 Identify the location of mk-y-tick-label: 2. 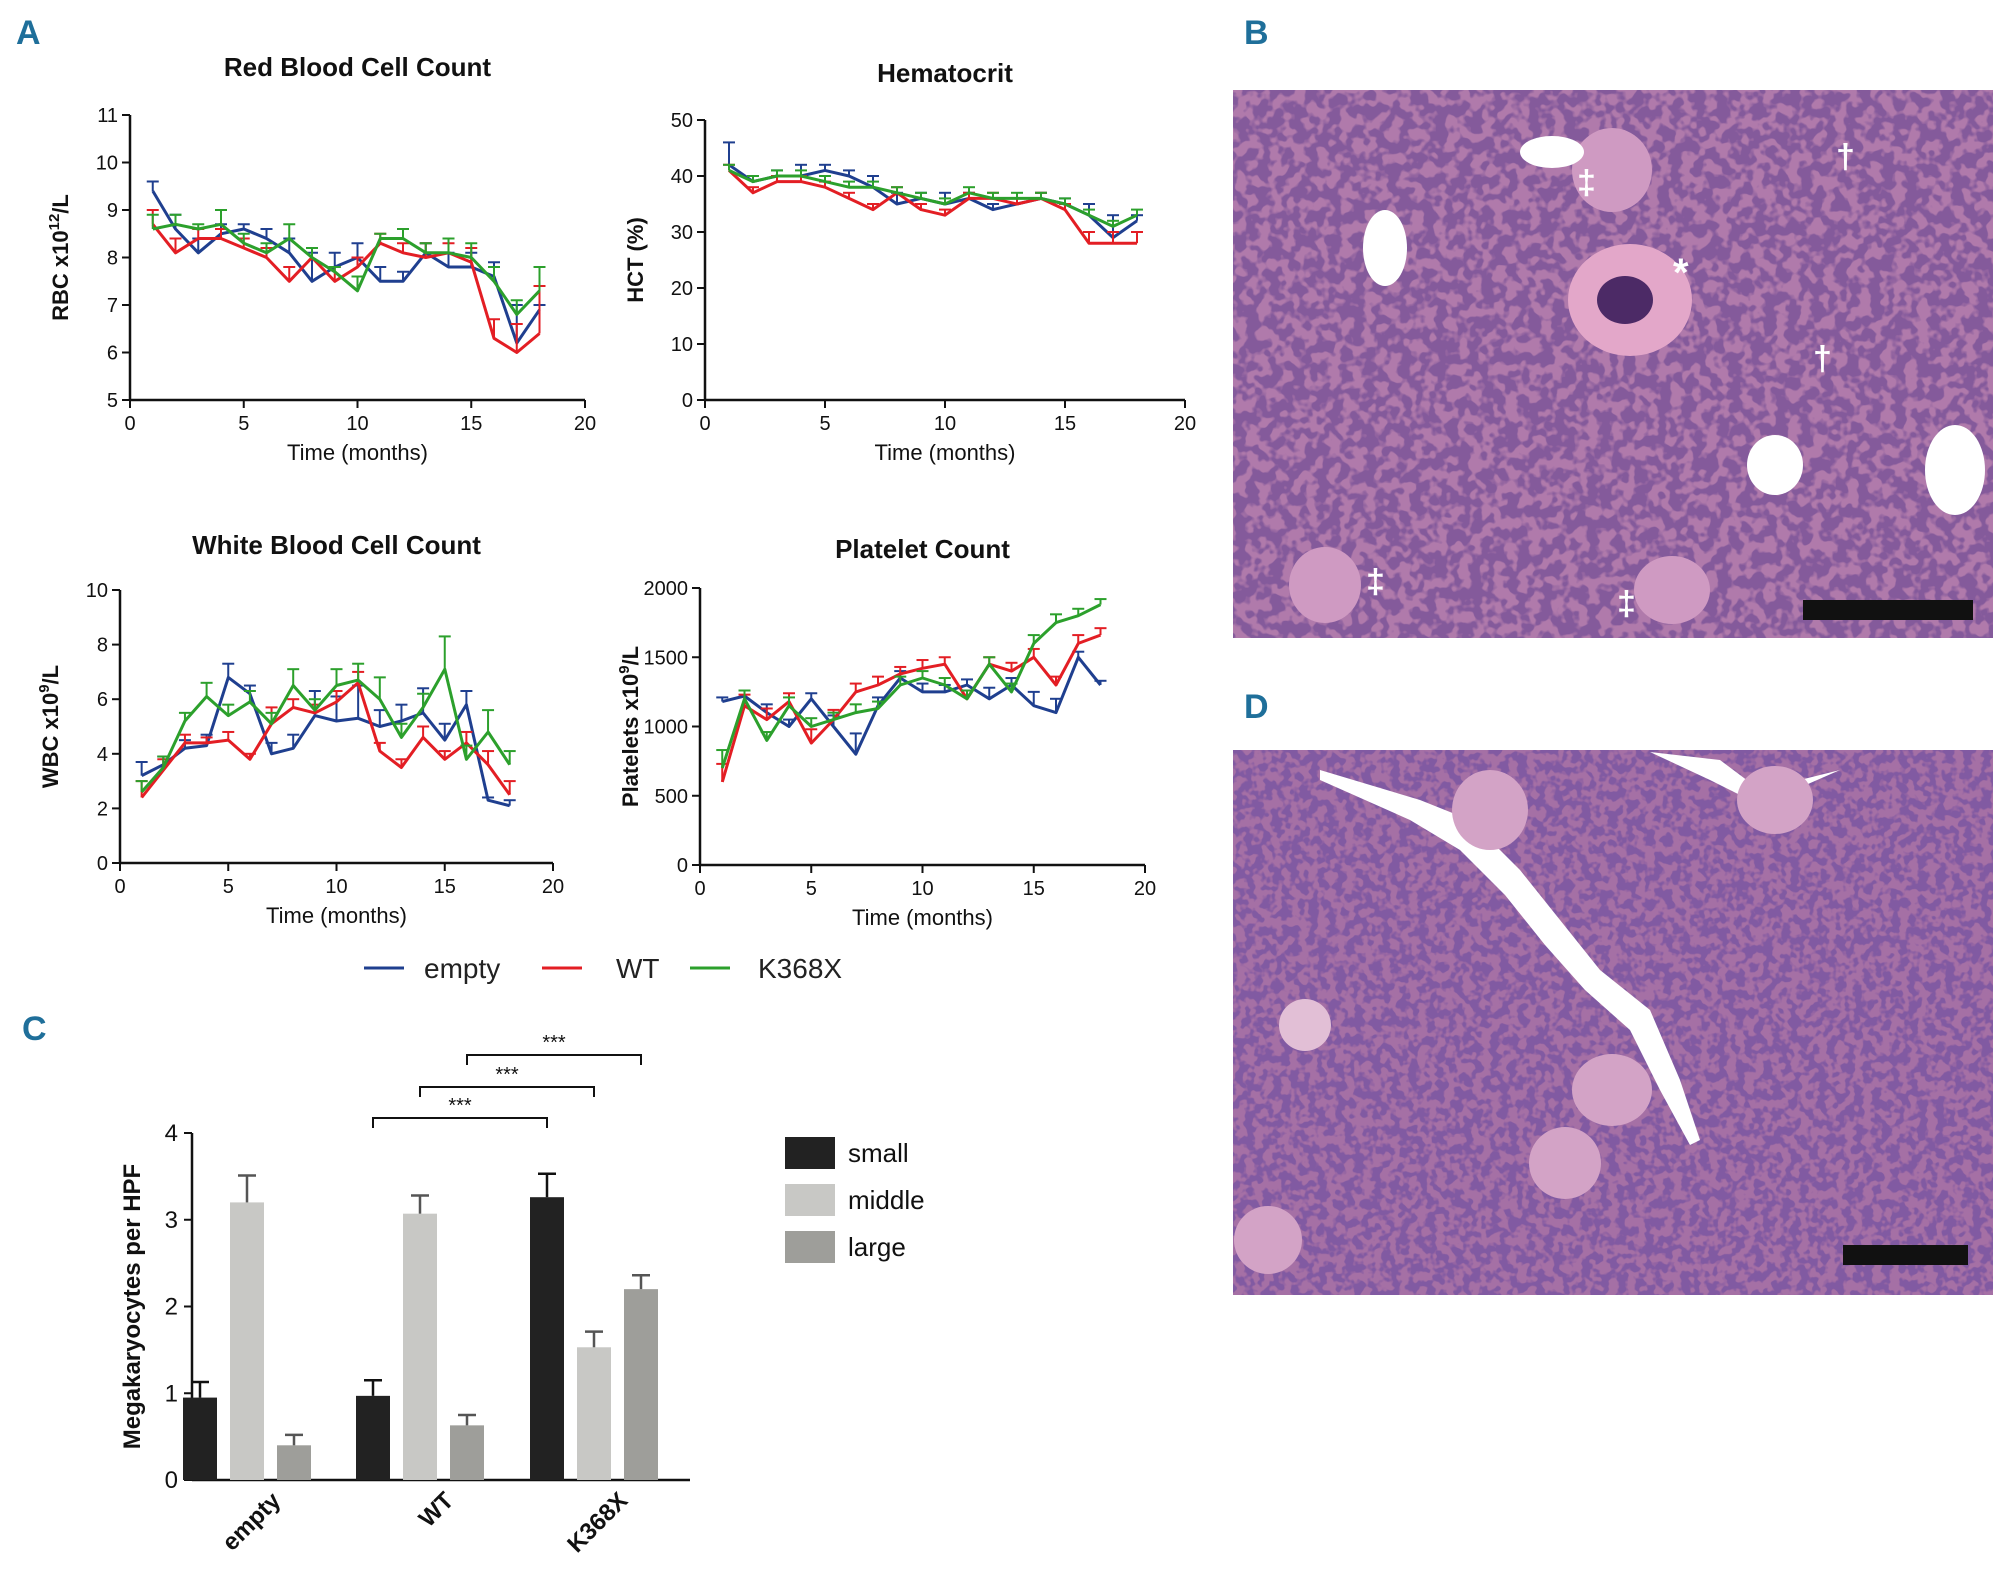
(171, 1307).